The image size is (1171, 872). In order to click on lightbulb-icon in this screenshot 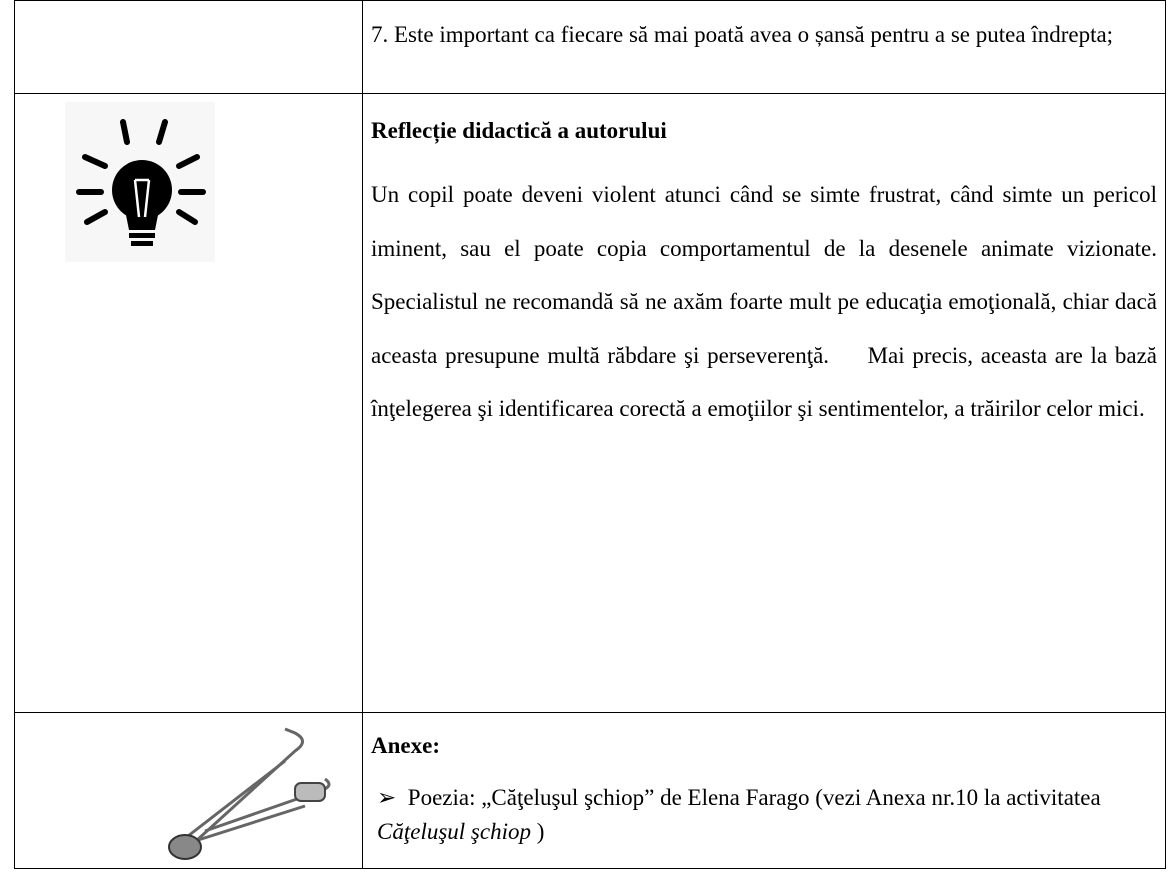, I will do `click(140, 182)`.